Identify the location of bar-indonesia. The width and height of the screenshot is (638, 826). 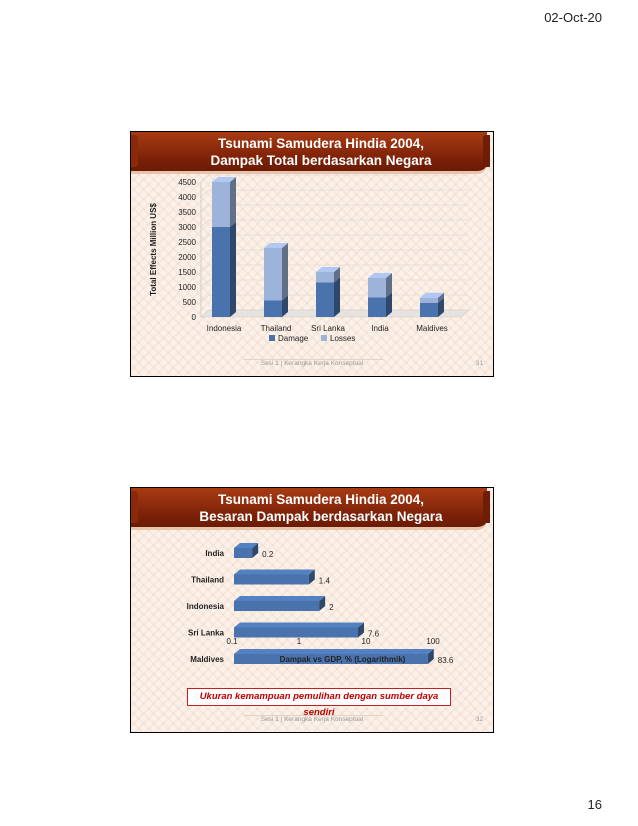
(280, 603).